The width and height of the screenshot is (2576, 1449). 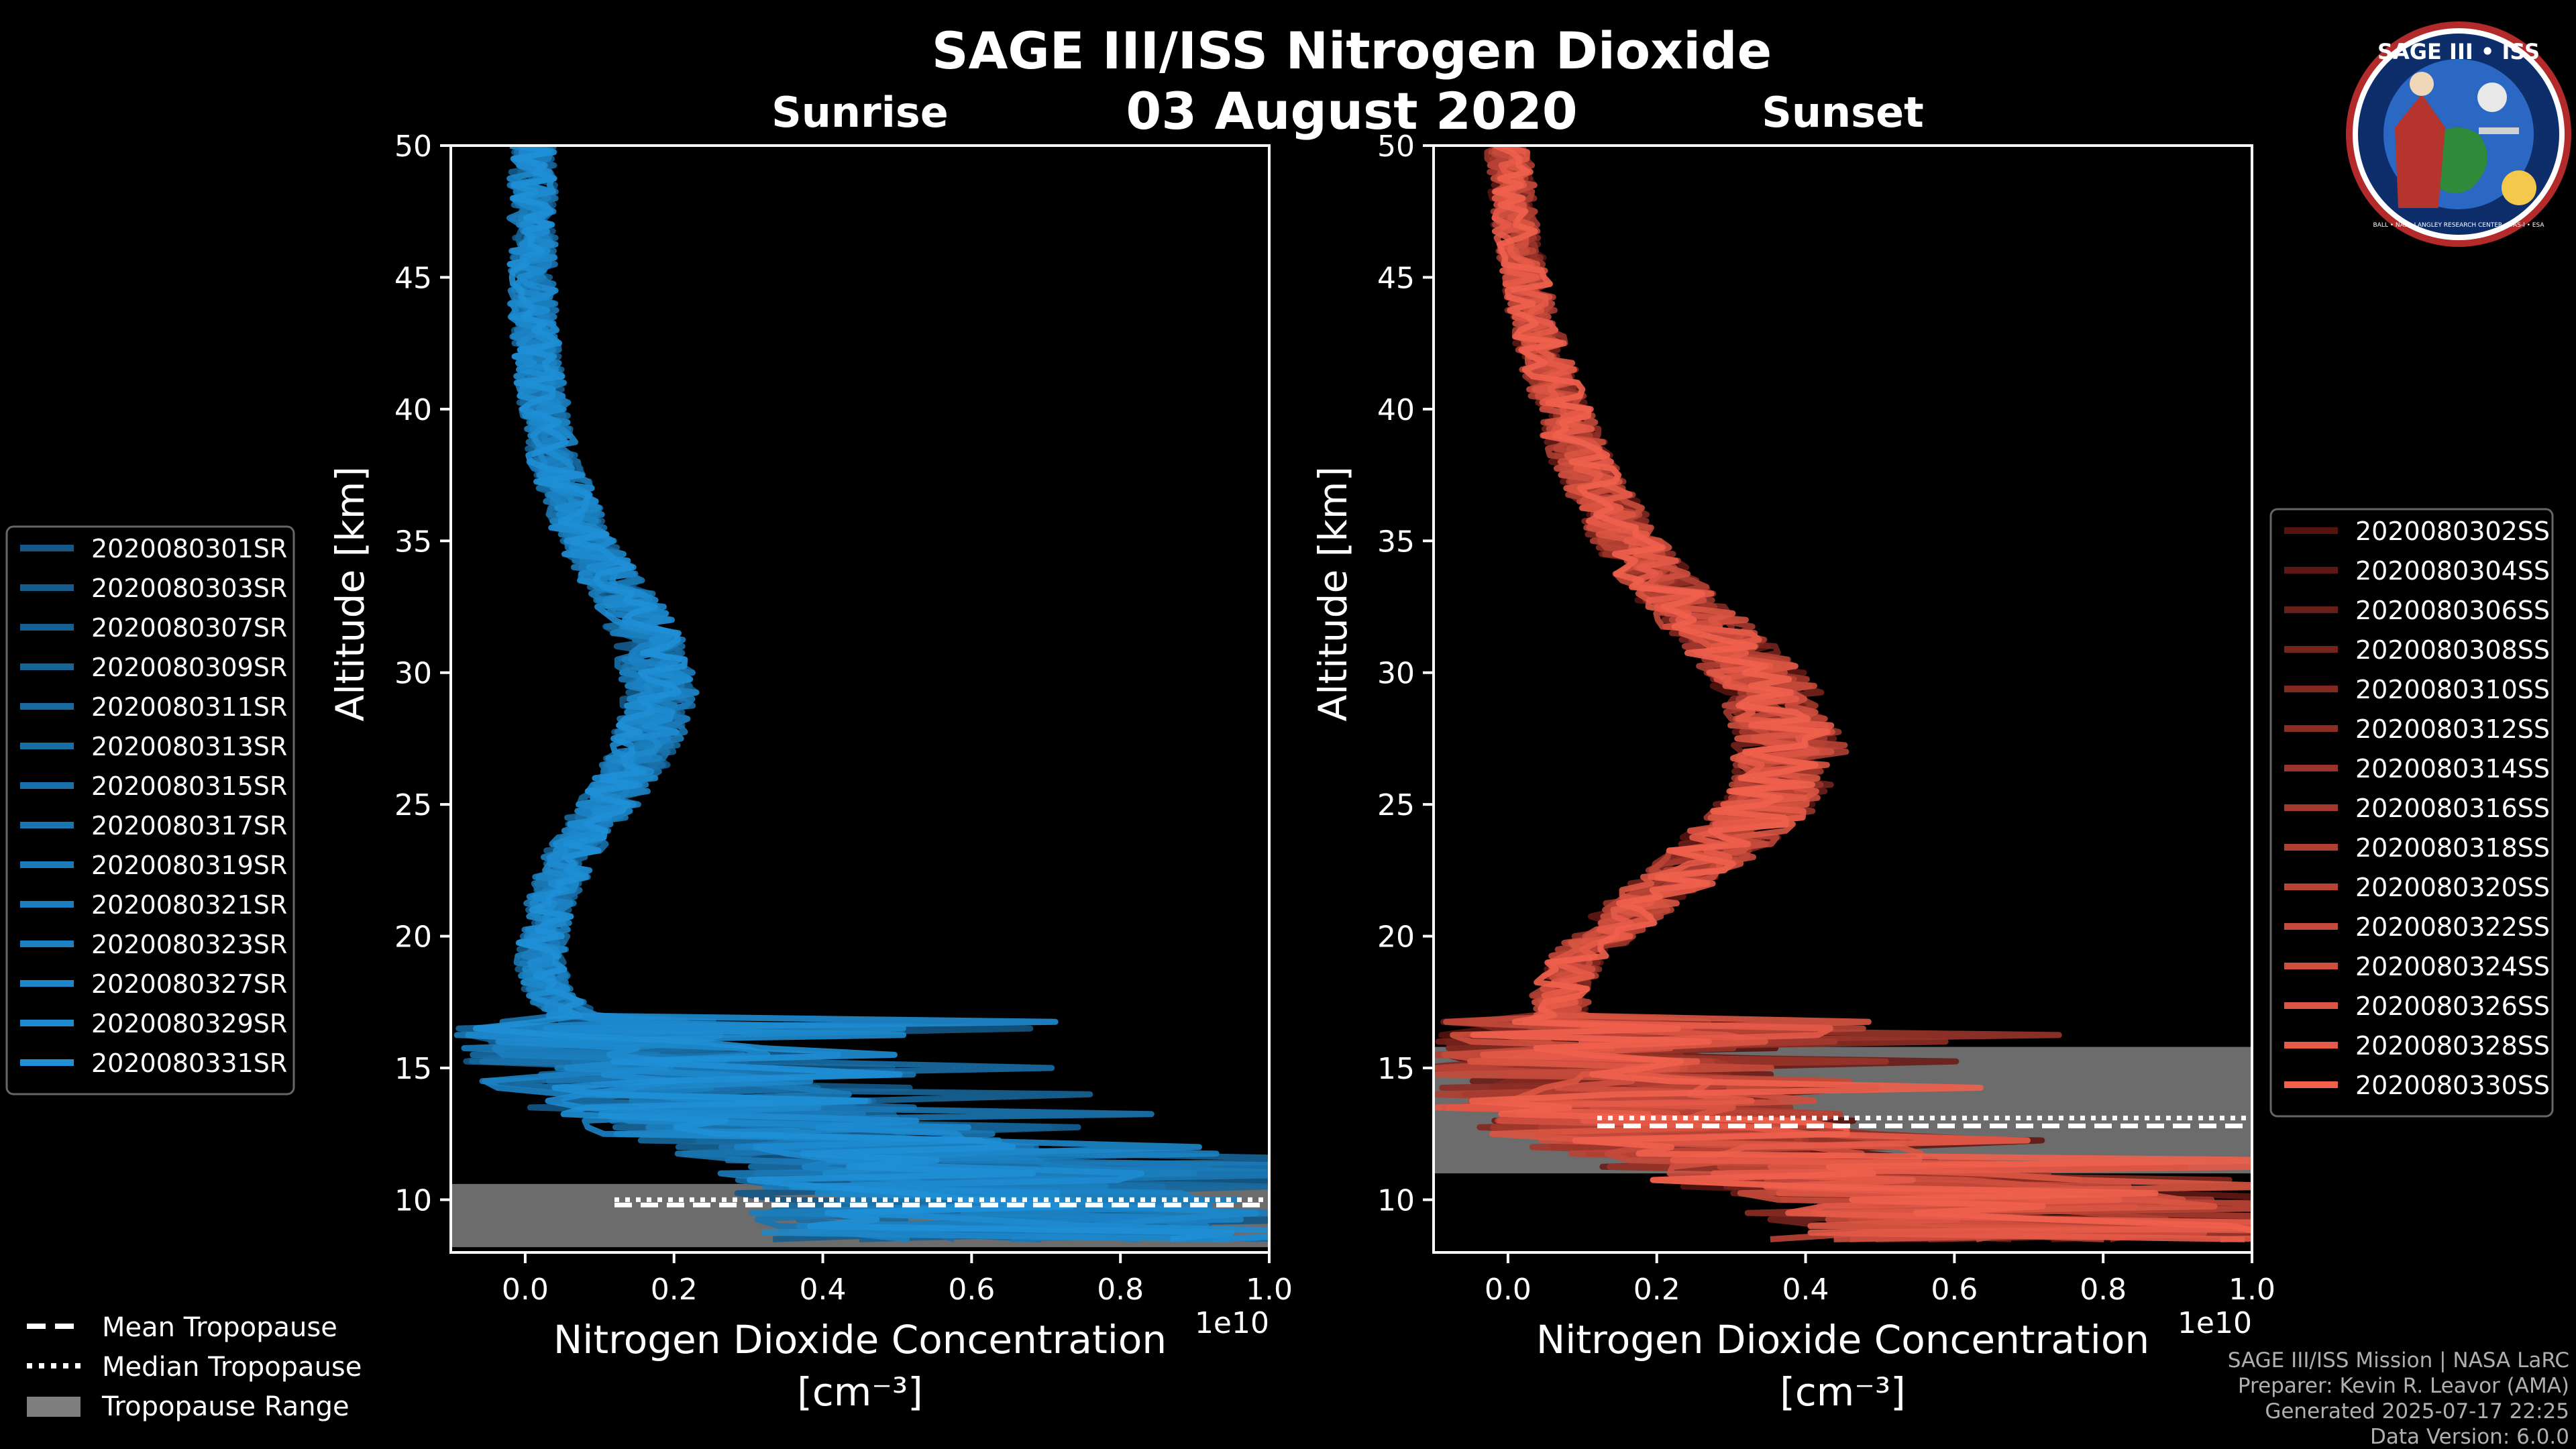 What do you see at coordinates (2452, 531) in the screenshot?
I see `legend-label: 2020080302SS` at bounding box center [2452, 531].